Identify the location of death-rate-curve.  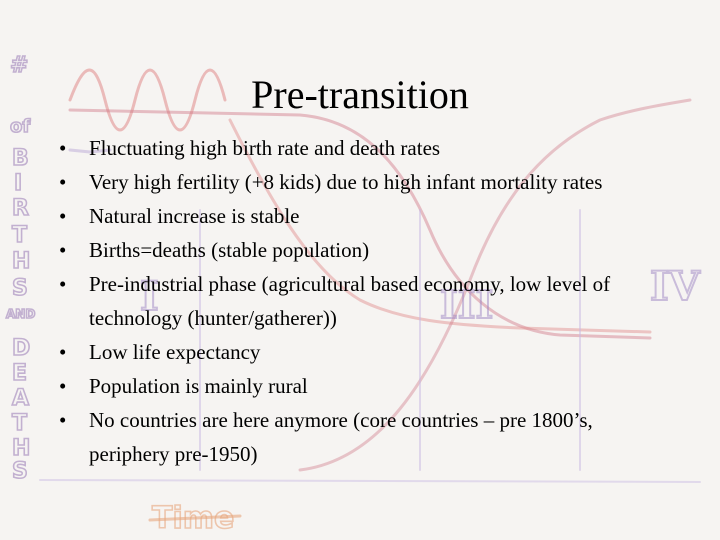
(147, 100).